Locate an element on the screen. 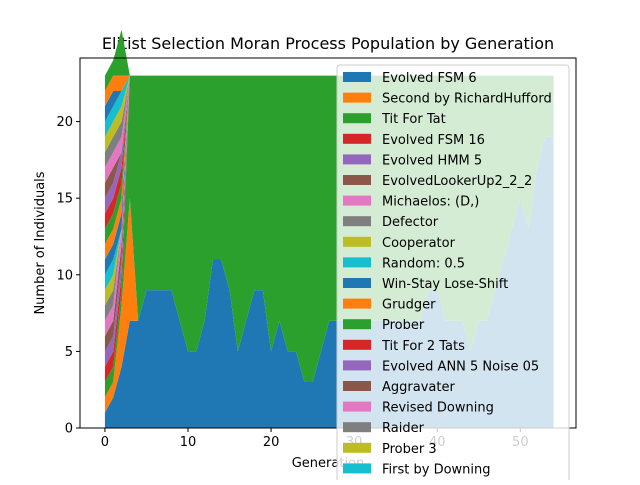 The image size is (640, 485). y-tick-label: 0 is located at coordinates (69, 429).